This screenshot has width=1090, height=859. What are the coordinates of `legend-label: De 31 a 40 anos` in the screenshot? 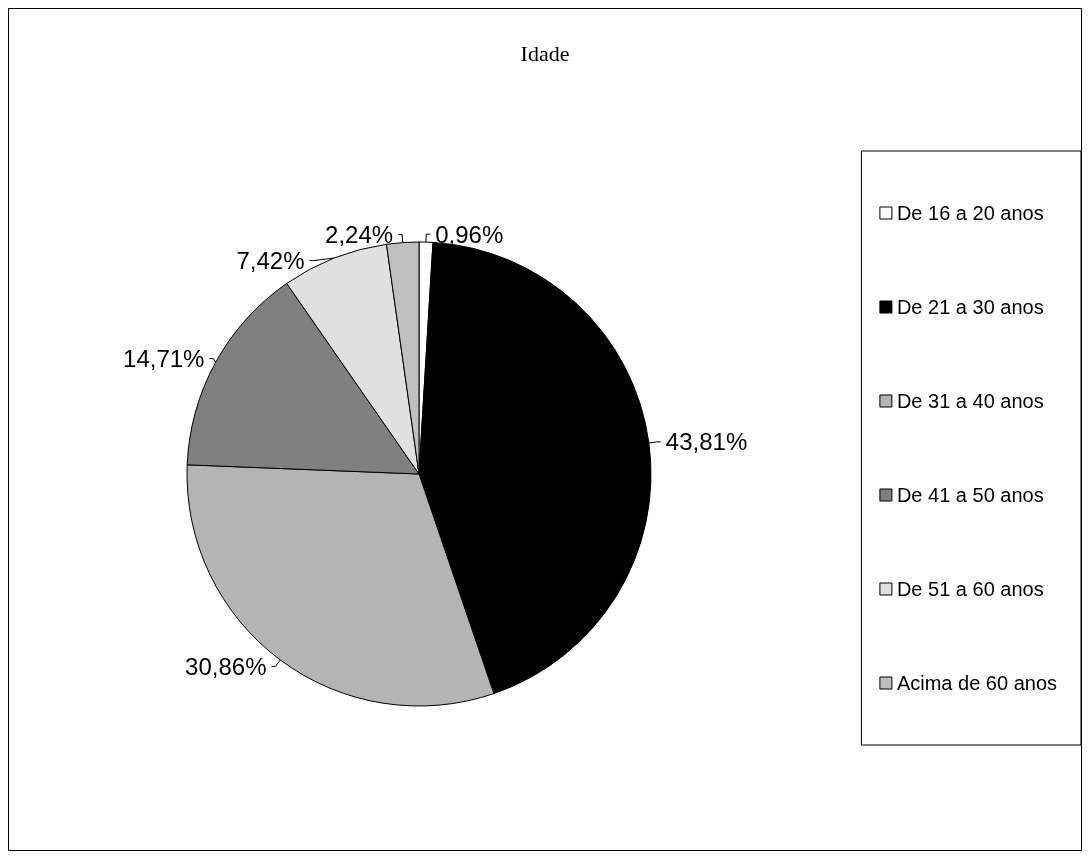 It's located at (970, 401).